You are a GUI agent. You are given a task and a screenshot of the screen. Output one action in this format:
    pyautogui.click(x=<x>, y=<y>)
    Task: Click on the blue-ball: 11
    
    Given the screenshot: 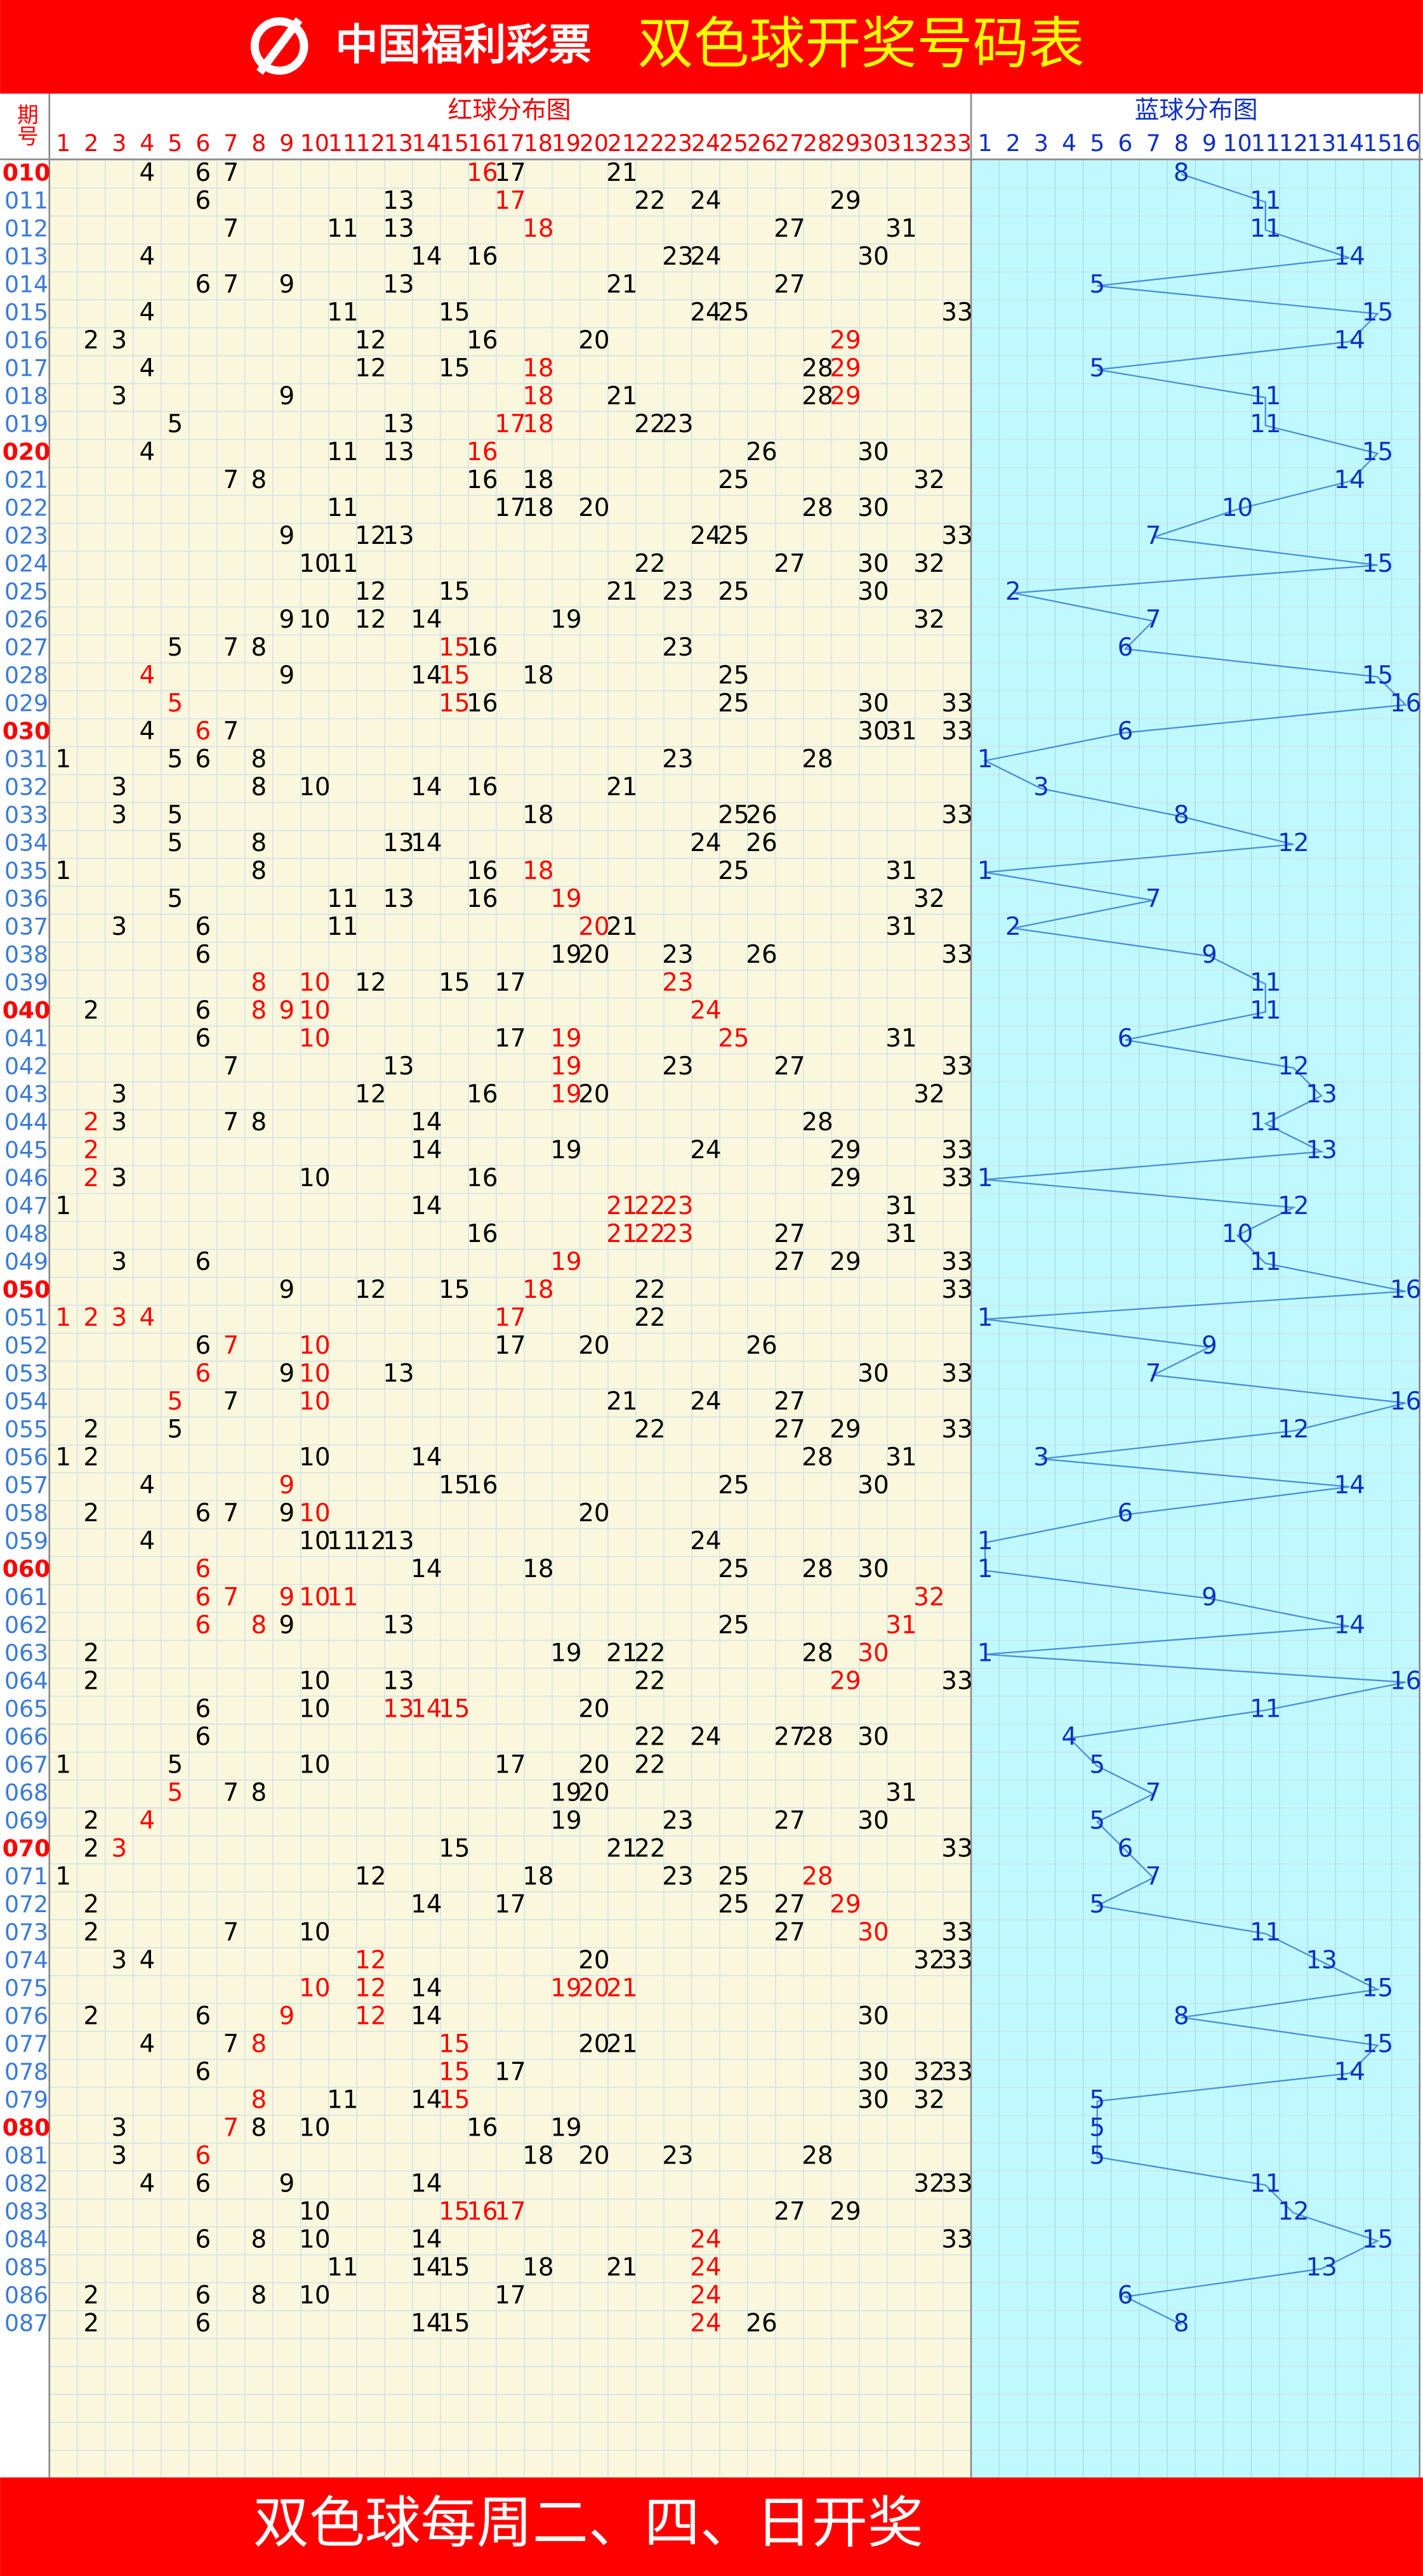 What is the action you would take?
    pyautogui.click(x=1265, y=1932)
    